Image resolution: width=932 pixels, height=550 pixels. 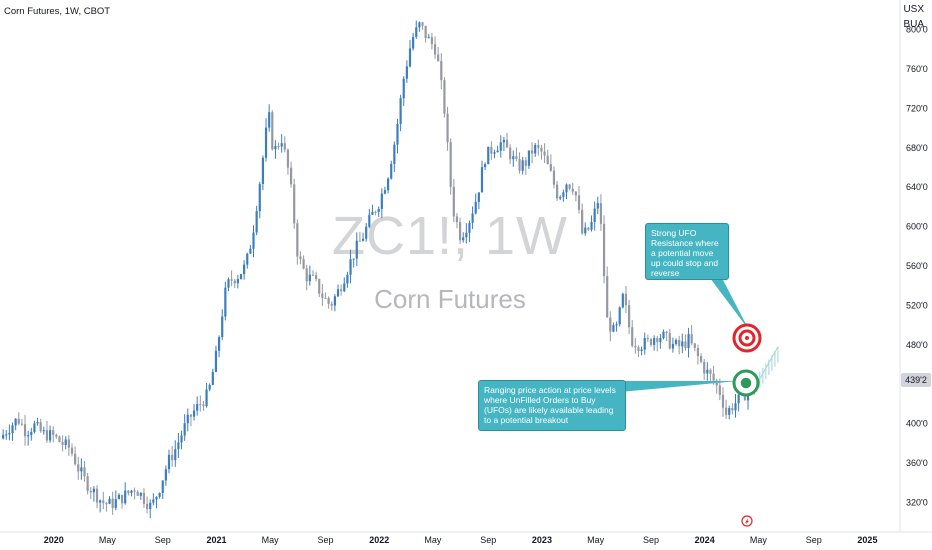 I want to click on support-callout-pointer, so click(x=679, y=386).